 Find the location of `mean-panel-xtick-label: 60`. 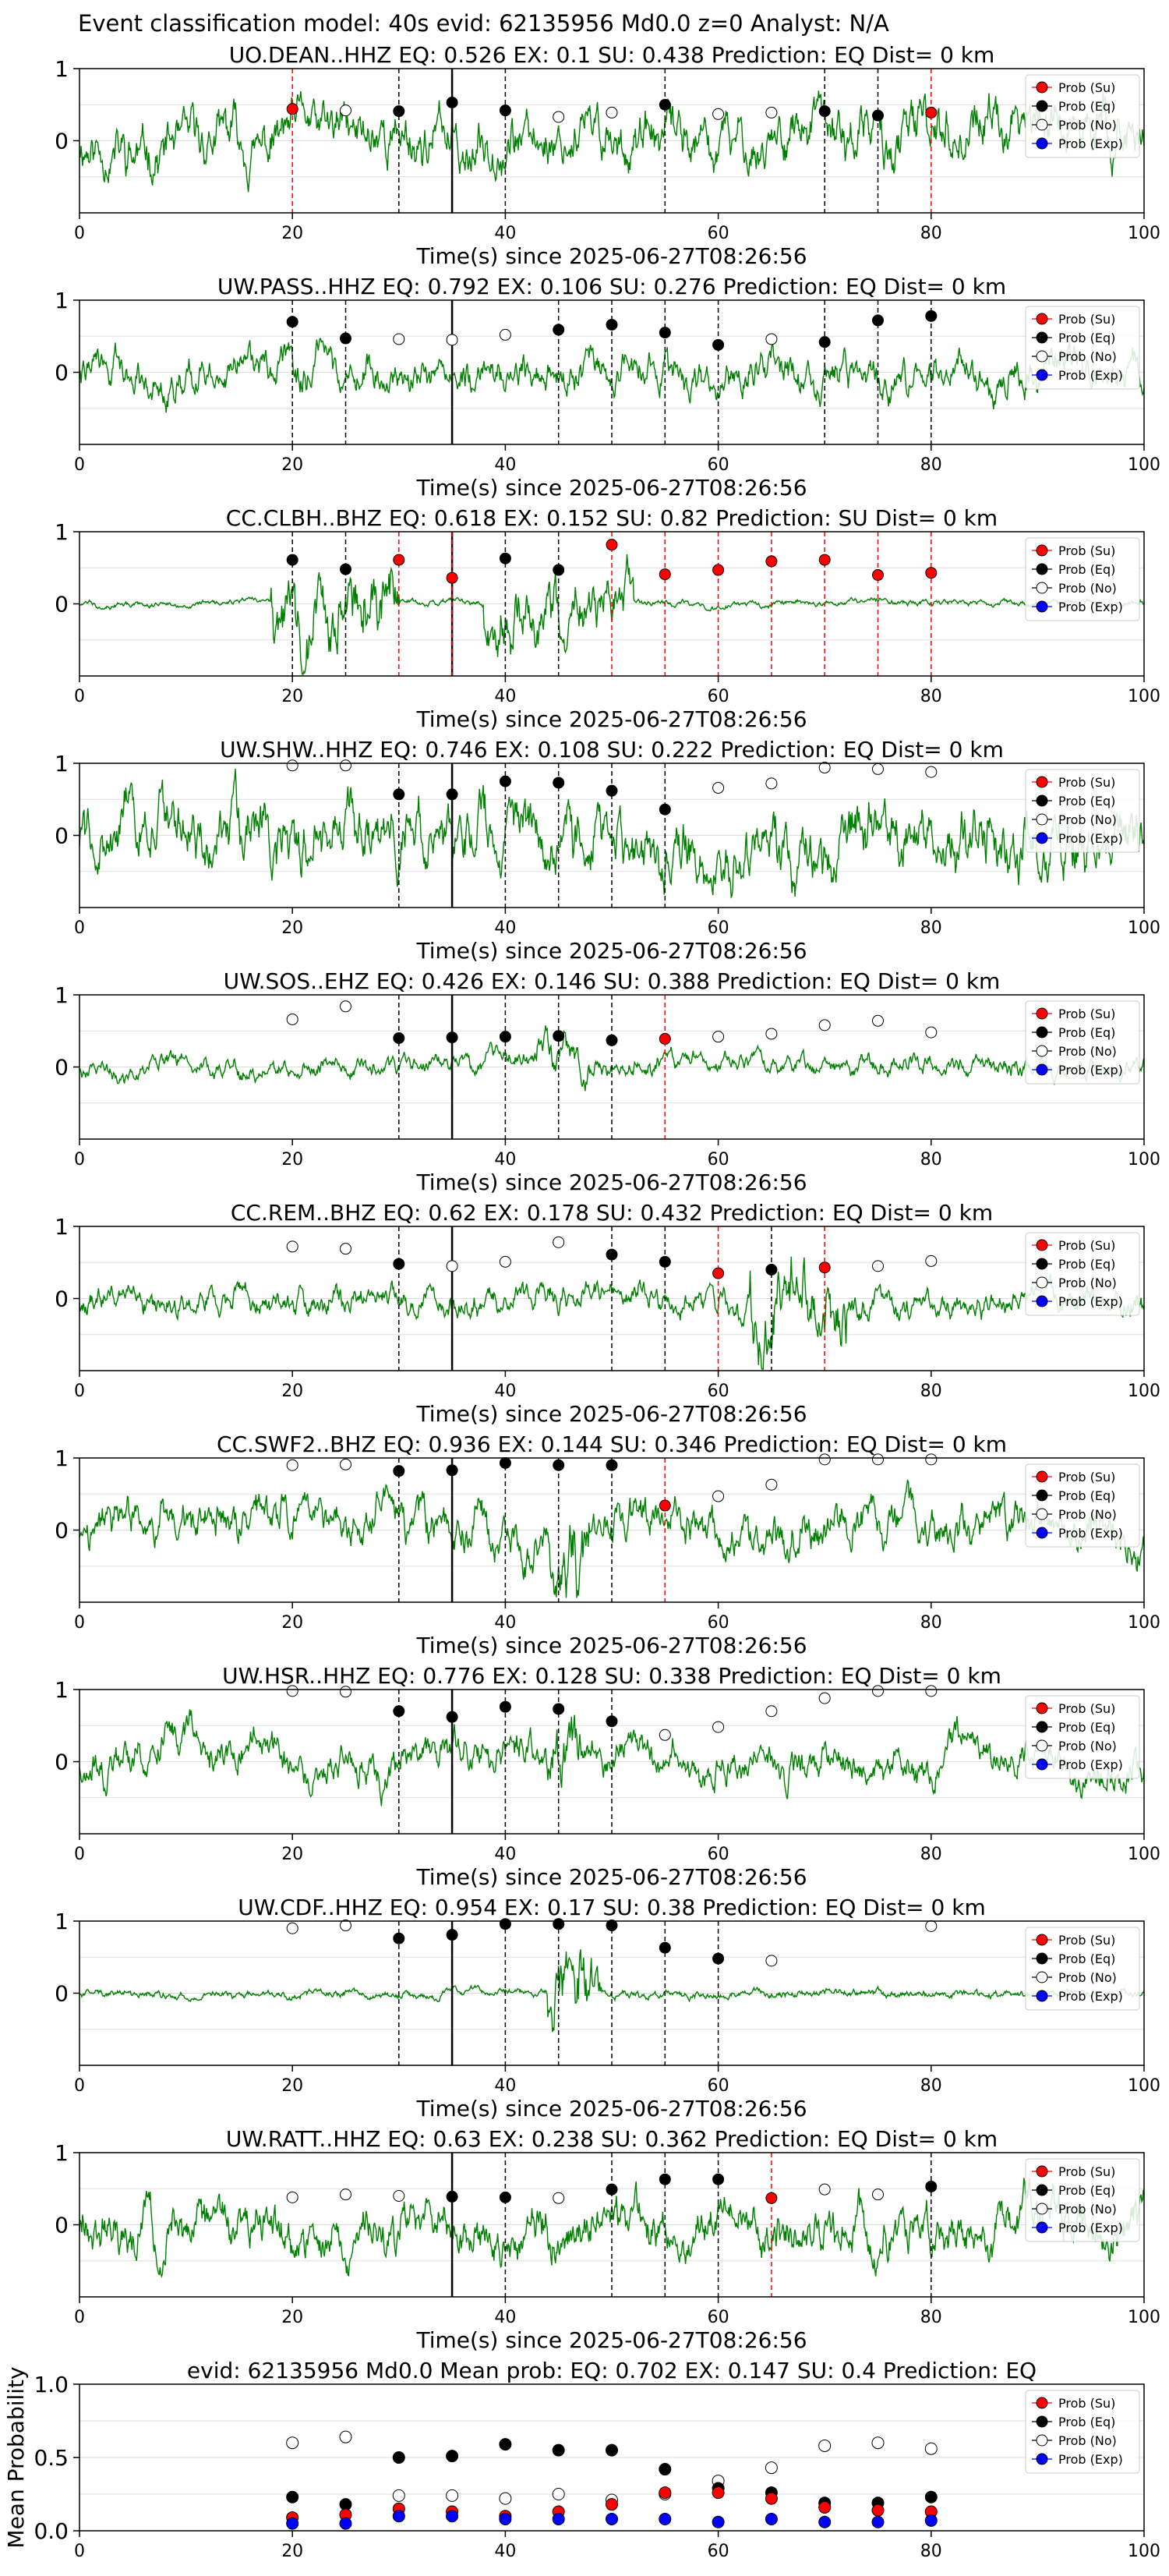

mean-panel-xtick-label: 60 is located at coordinates (718, 2551).